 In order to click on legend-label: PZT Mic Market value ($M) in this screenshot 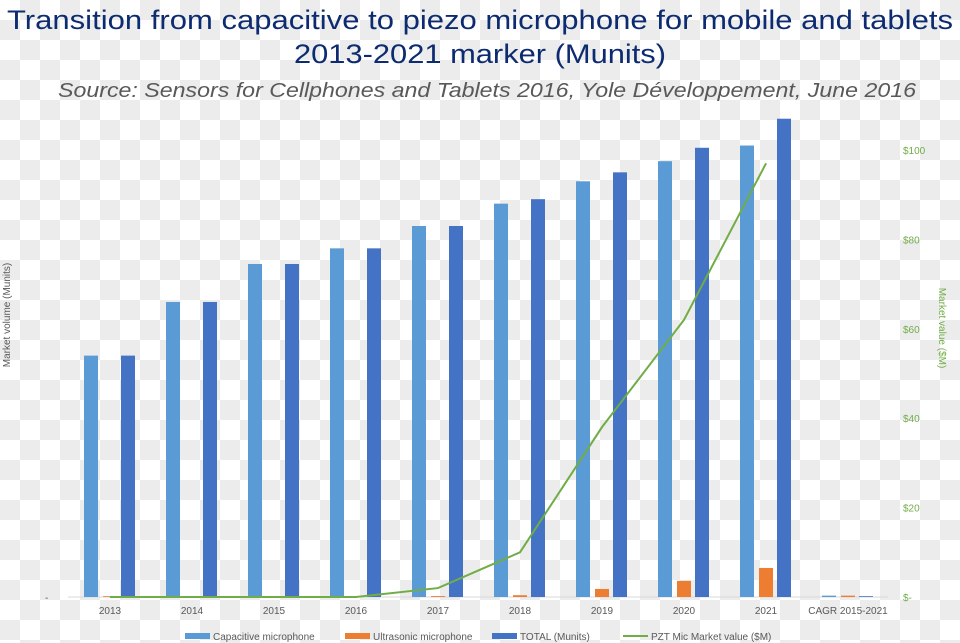, I will do `click(711, 637)`.